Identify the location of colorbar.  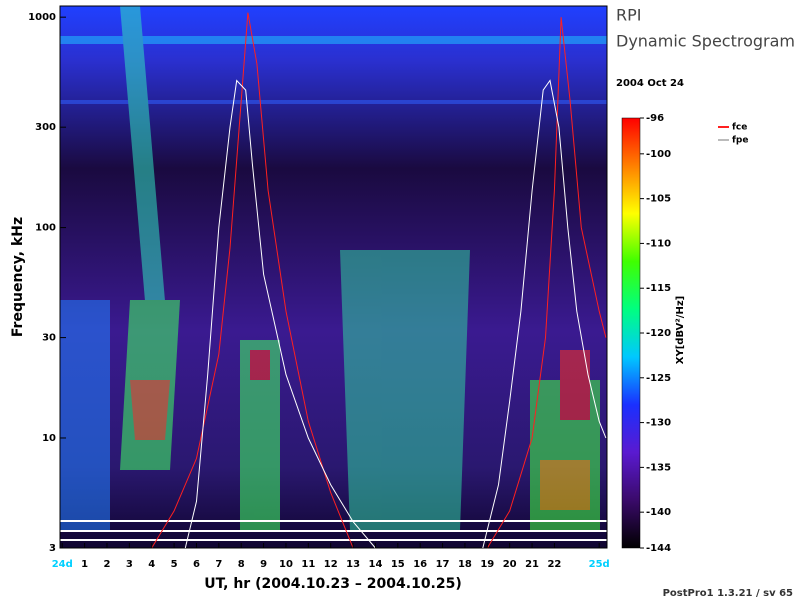
(631, 333).